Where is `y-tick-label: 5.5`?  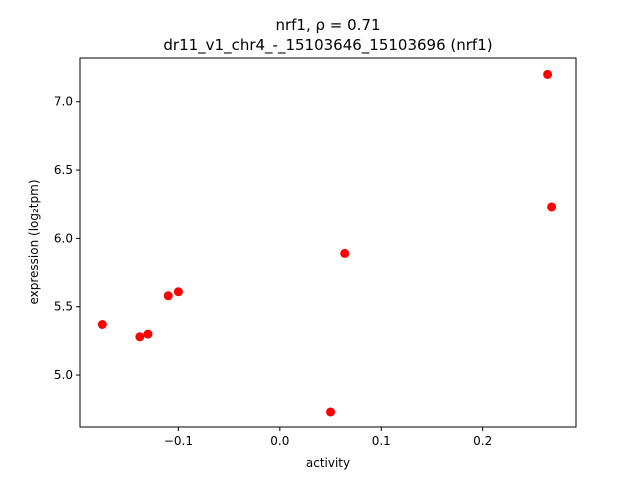 y-tick-label: 5.5 is located at coordinates (63, 307).